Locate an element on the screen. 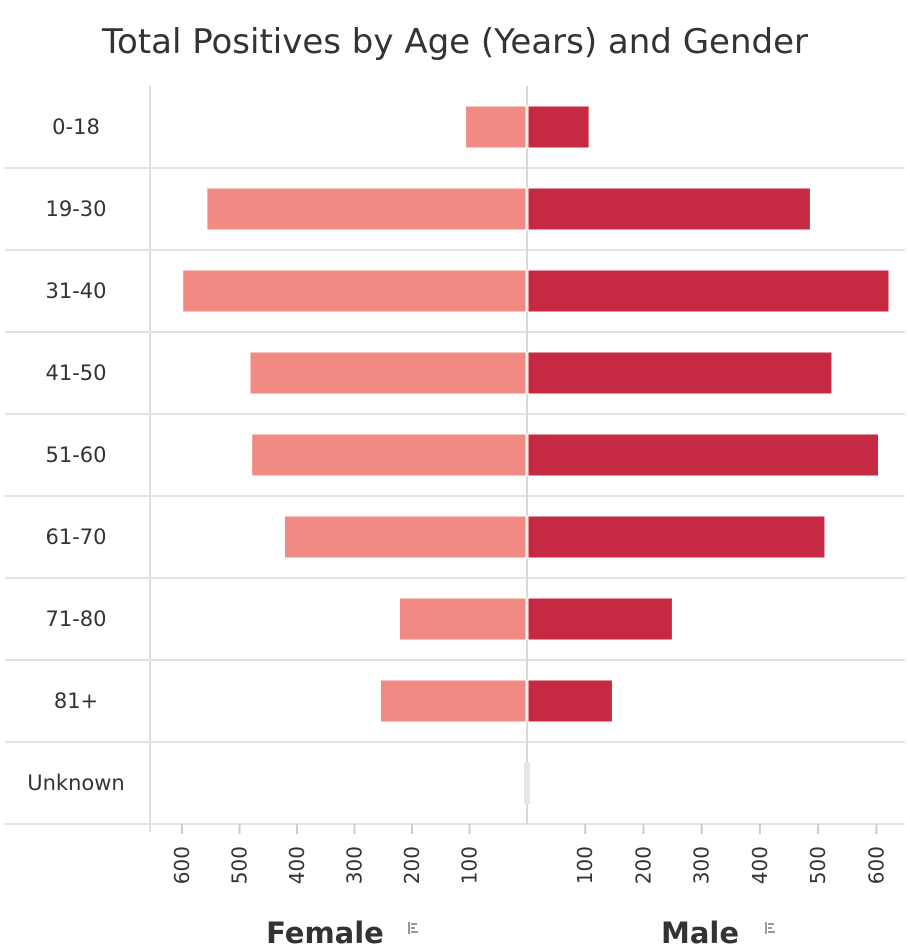 Image resolution: width=910 pixels, height=952 pixels. male-tick-label: 100 is located at coordinates (585, 865).